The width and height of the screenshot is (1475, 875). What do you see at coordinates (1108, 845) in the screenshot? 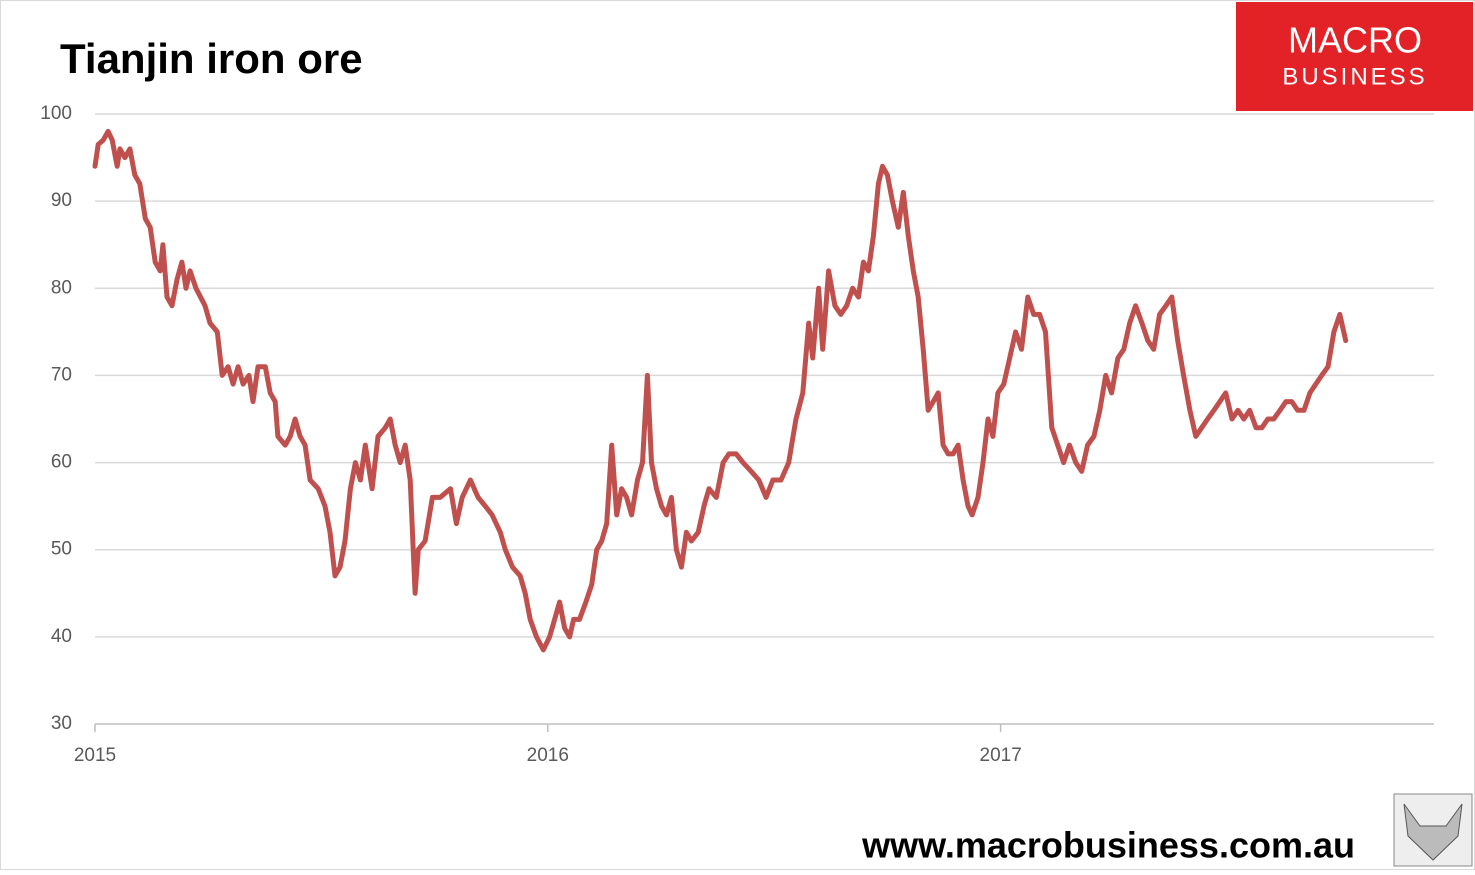
I see `footer-url: www.macrobusiness.com.au` at bounding box center [1108, 845].